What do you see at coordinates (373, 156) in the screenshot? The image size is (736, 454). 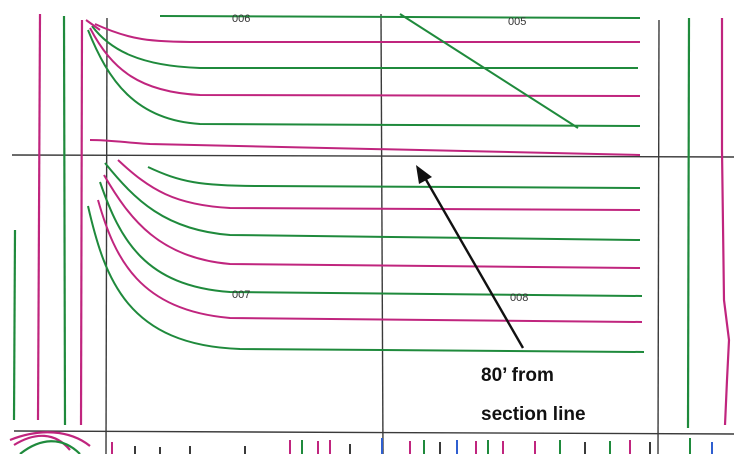 I see `section-line-horizontal` at bounding box center [373, 156].